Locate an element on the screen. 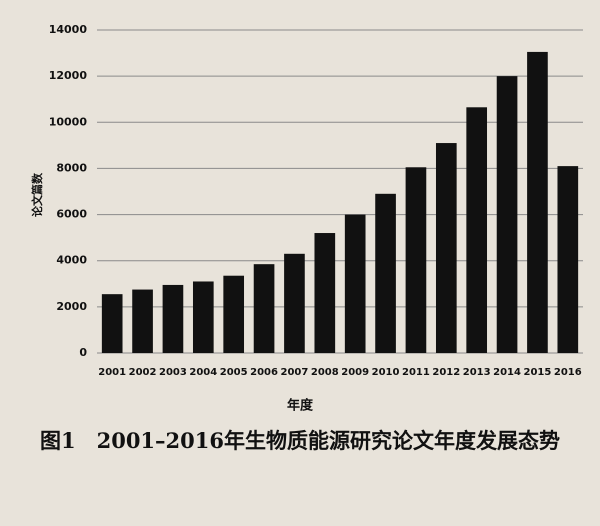  x-tick-label: 2010 is located at coordinates (386, 372).